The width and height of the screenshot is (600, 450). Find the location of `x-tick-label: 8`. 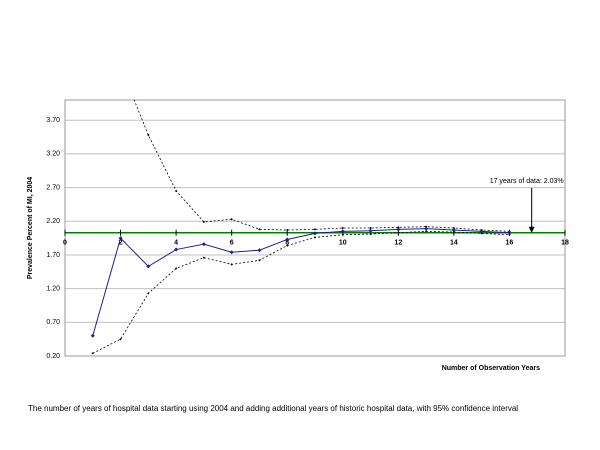

x-tick-label: 8 is located at coordinates (287, 243).